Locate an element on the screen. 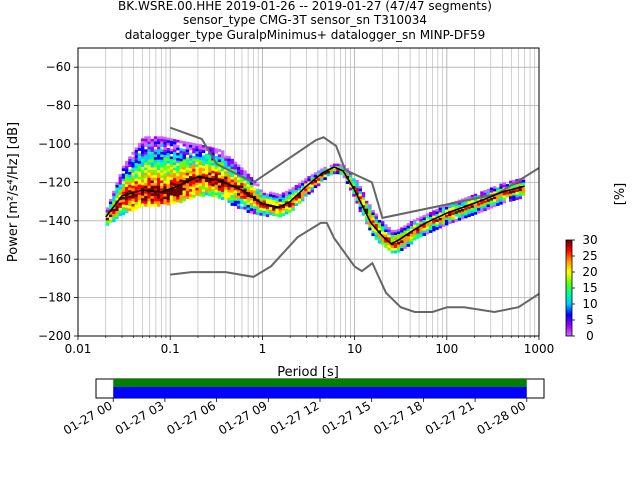  y-tick-label: −60 is located at coordinates (58, 67).